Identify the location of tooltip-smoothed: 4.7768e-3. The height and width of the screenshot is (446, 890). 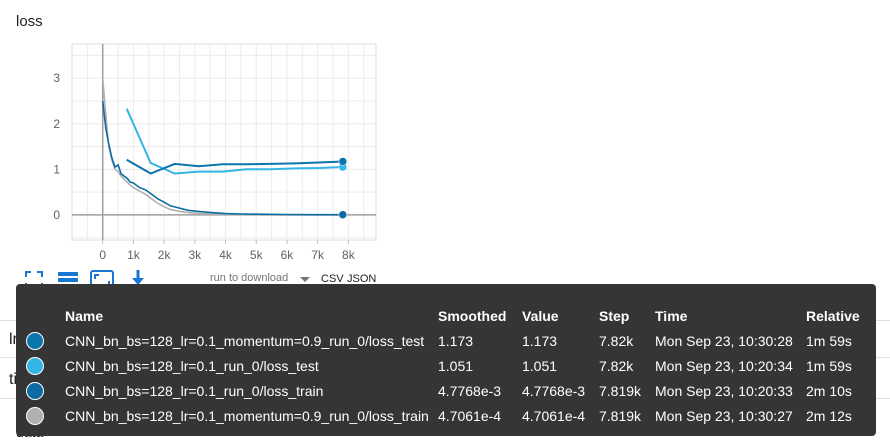
(480, 390).